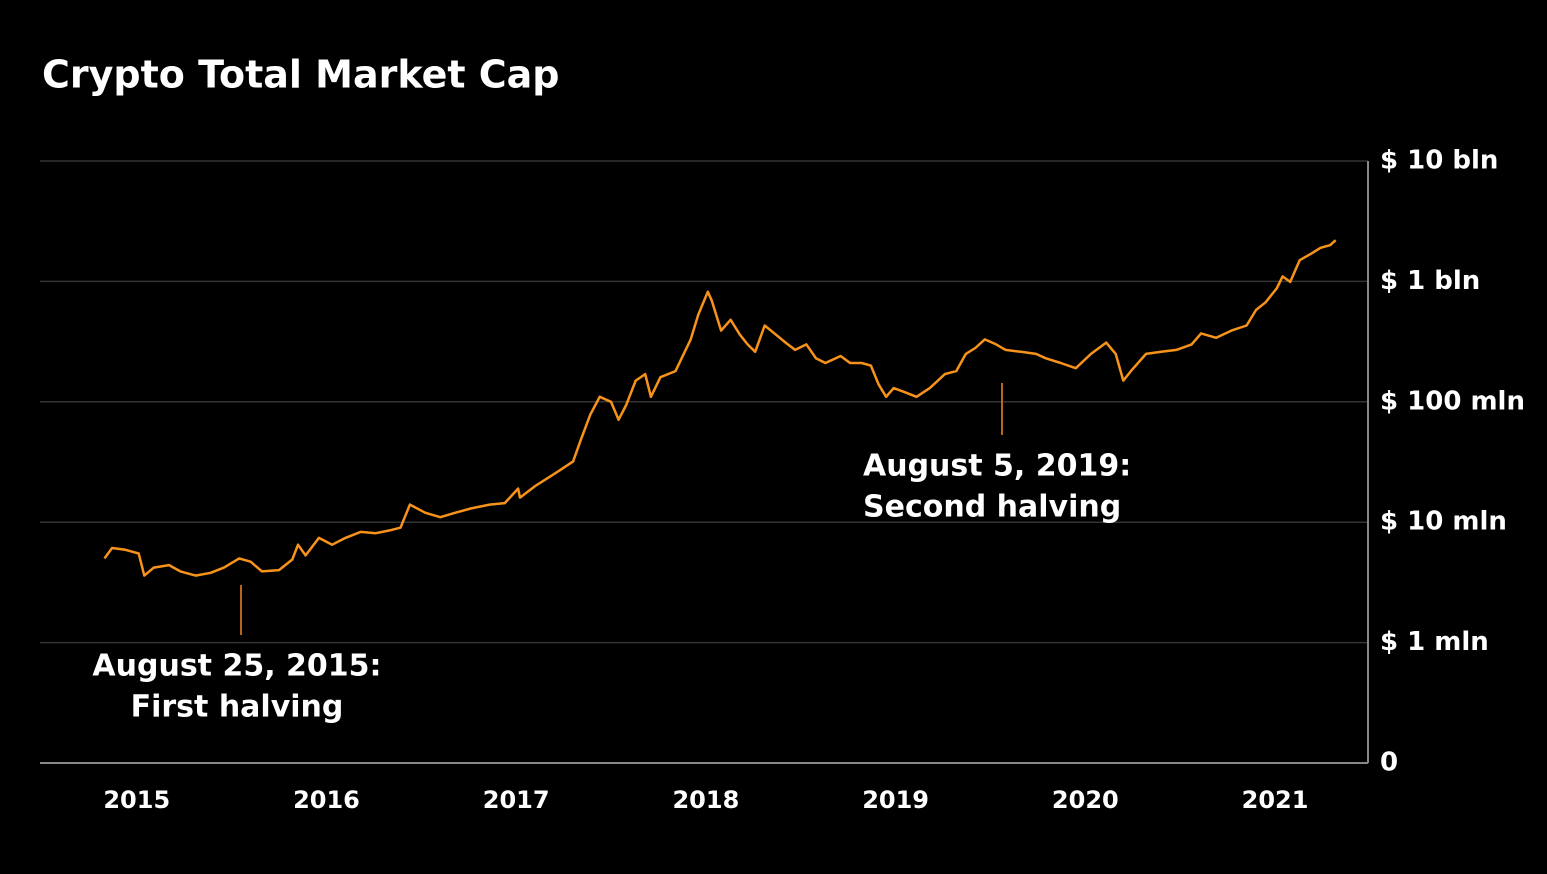 The image size is (1547, 874). Describe the element at coordinates (236, 666) in the screenshot. I see `annotation-text: August 25, 2015:` at that location.